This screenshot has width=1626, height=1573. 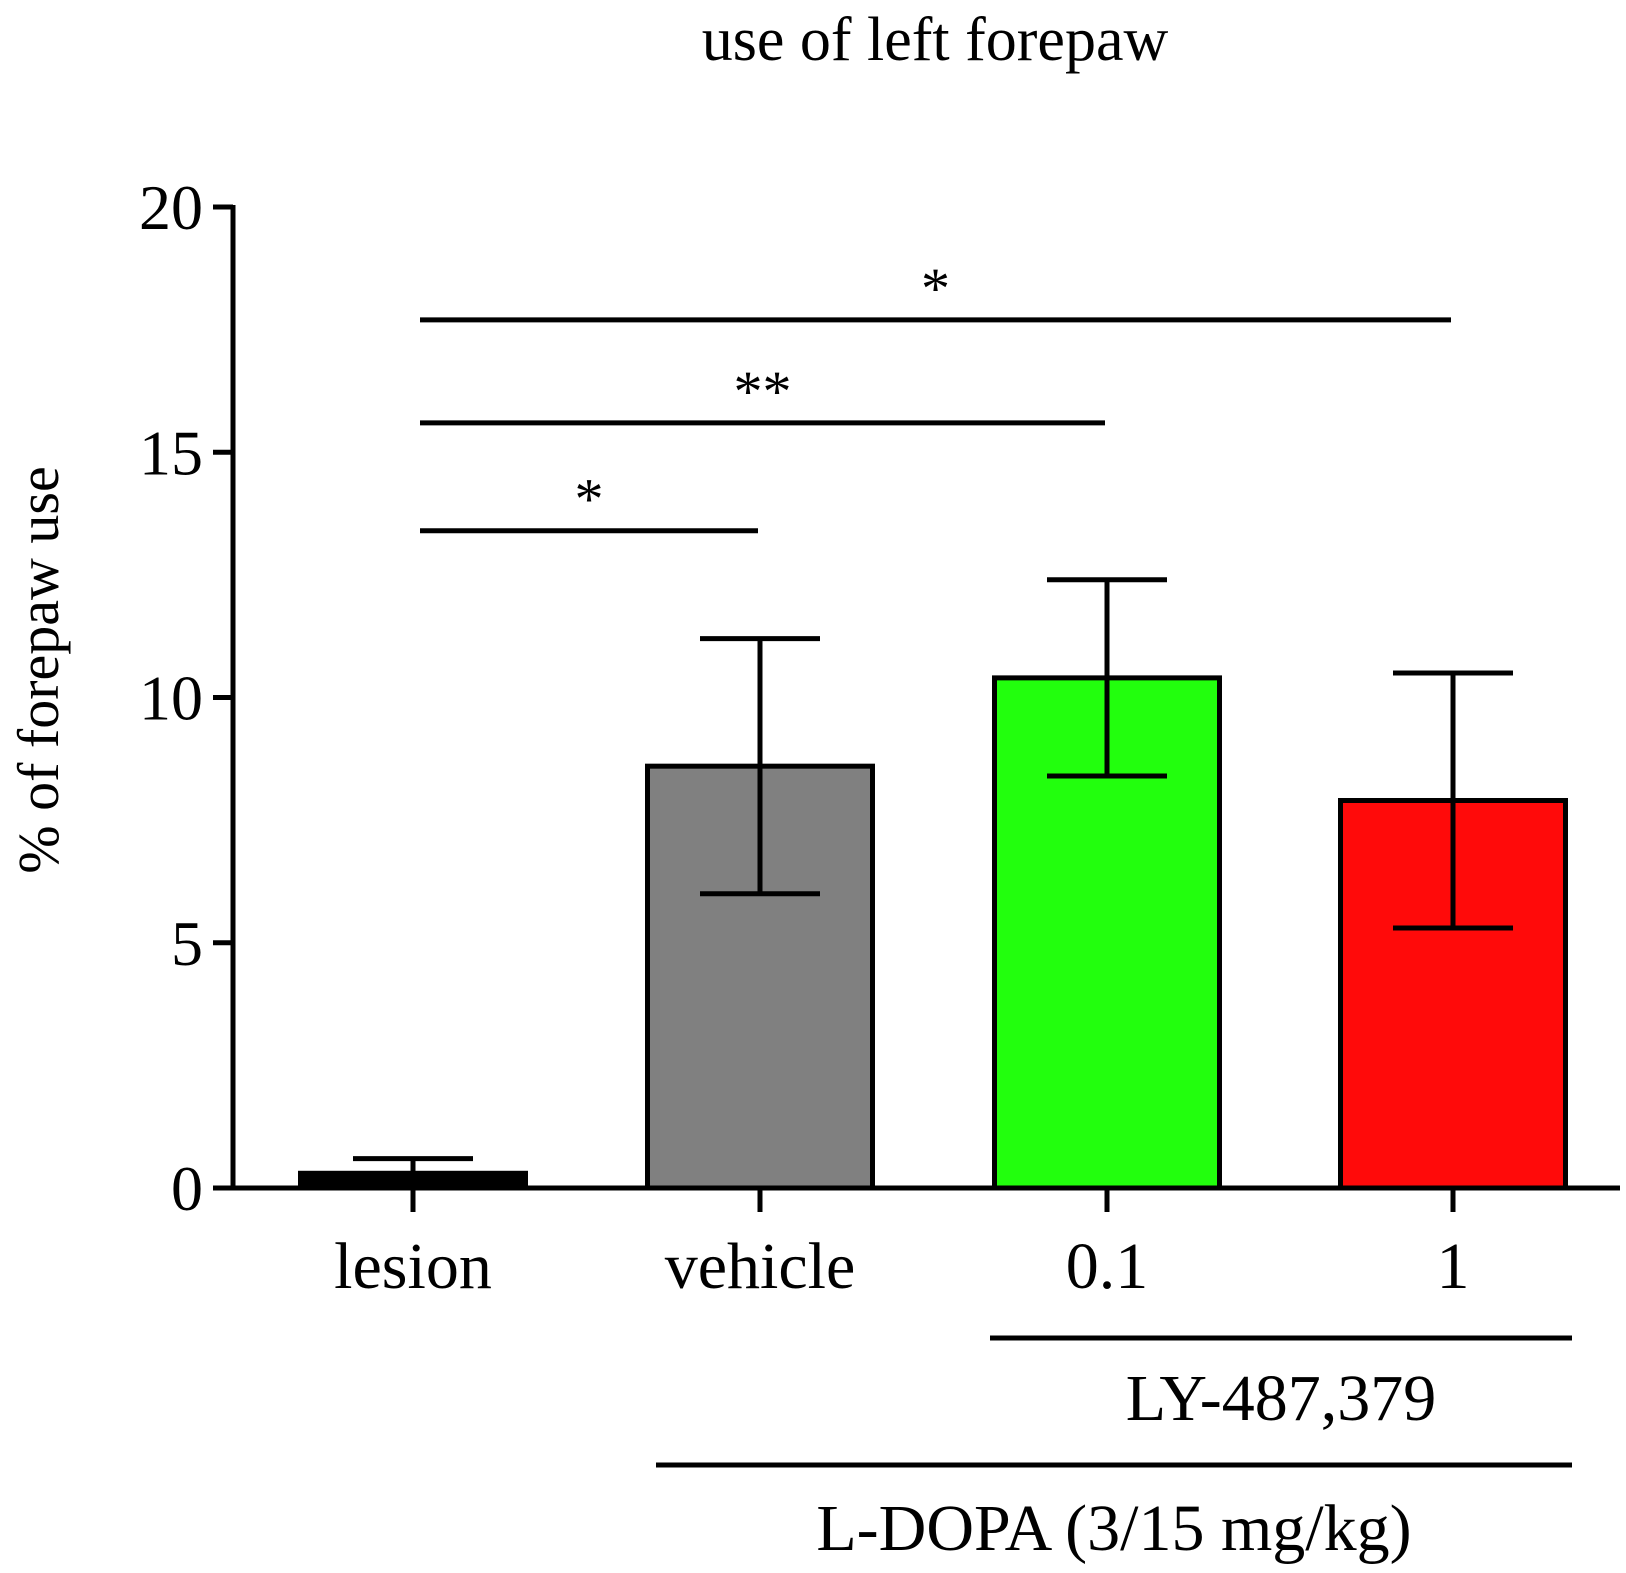 I want to click on y-tick-label: 5, so click(x=187, y=943).